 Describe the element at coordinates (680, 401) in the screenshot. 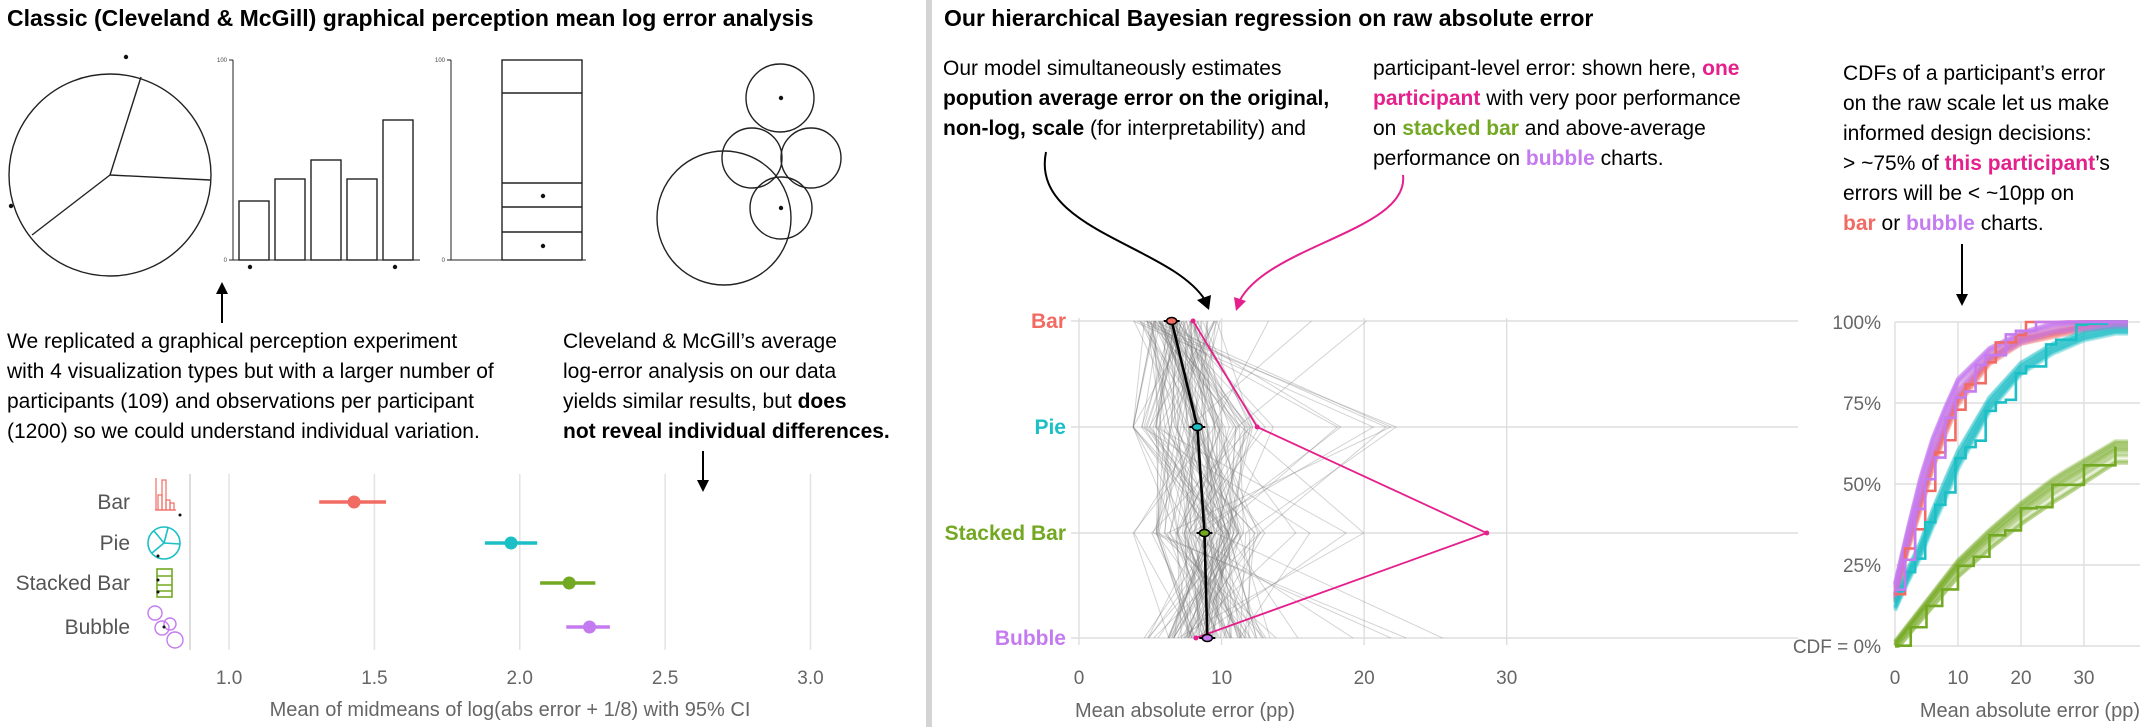

I see `paragraph-segment: yields similar results, but` at that location.